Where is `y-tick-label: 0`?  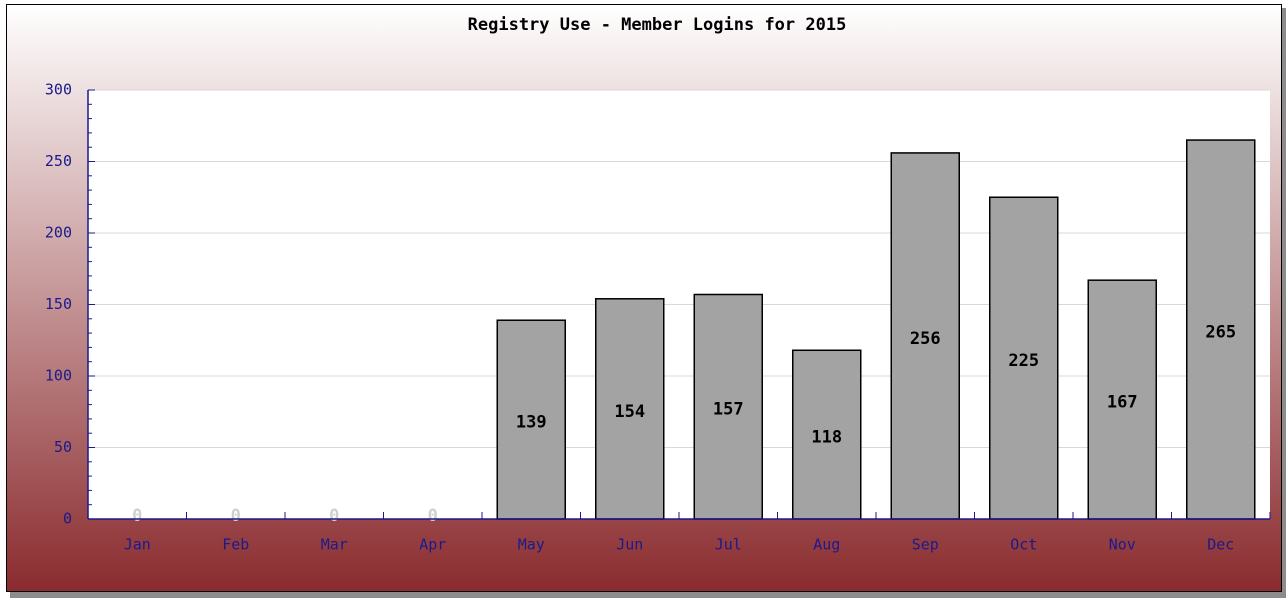 y-tick-label: 0 is located at coordinates (67, 519).